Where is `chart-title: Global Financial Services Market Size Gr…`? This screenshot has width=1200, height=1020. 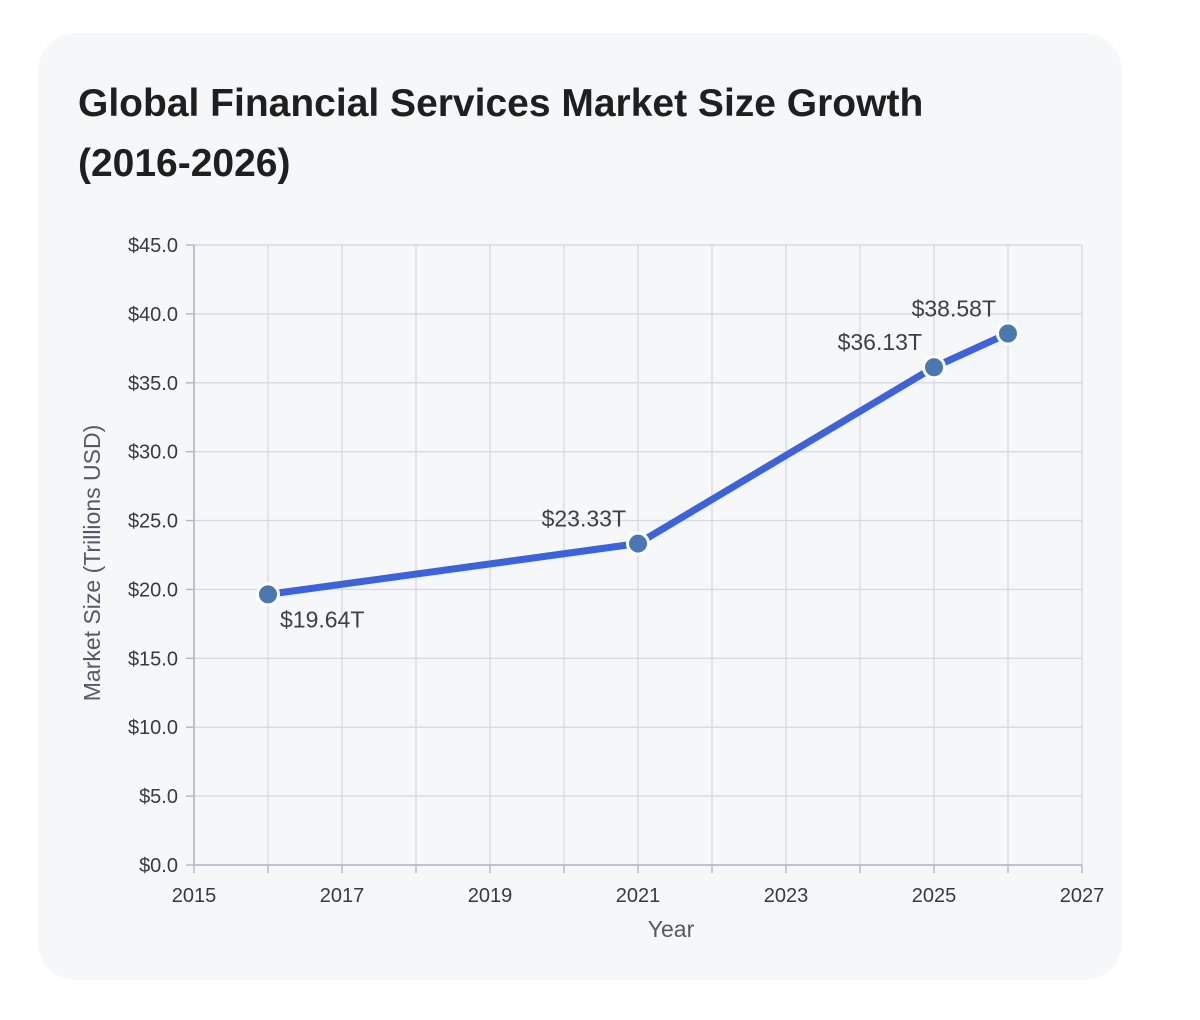
chart-title: Global Financial Services Market Size Gr… is located at coordinates (501, 133).